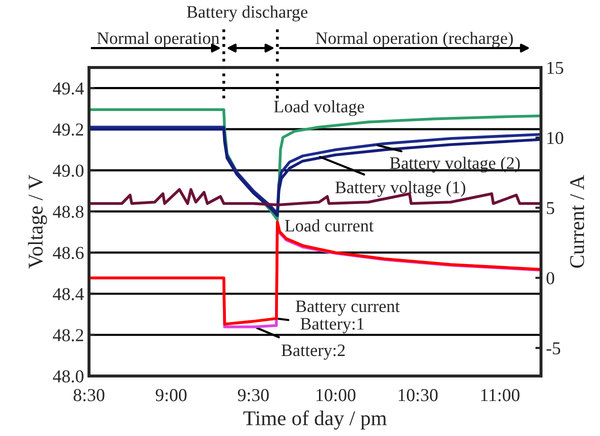 Image resolution: width=600 pixels, height=436 pixels. What do you see at coordinates (89, 395) in the screenshot?
I see `x-tick-label: 8:30` at bounding box center [89, 395].